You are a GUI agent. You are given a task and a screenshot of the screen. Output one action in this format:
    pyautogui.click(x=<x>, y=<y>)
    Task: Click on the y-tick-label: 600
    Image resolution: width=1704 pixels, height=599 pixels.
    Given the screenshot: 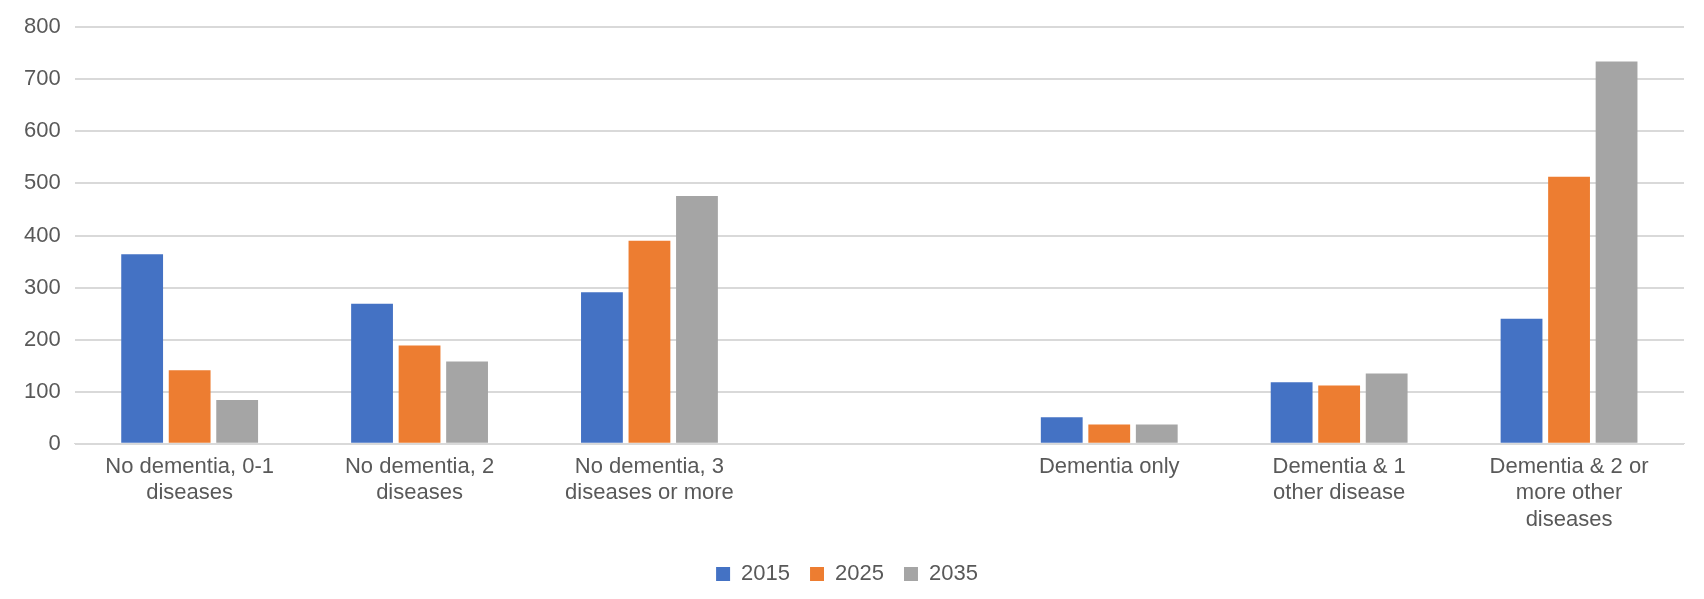 What is the action you would take?
    pyautogui.click(x=42, y=130)
    